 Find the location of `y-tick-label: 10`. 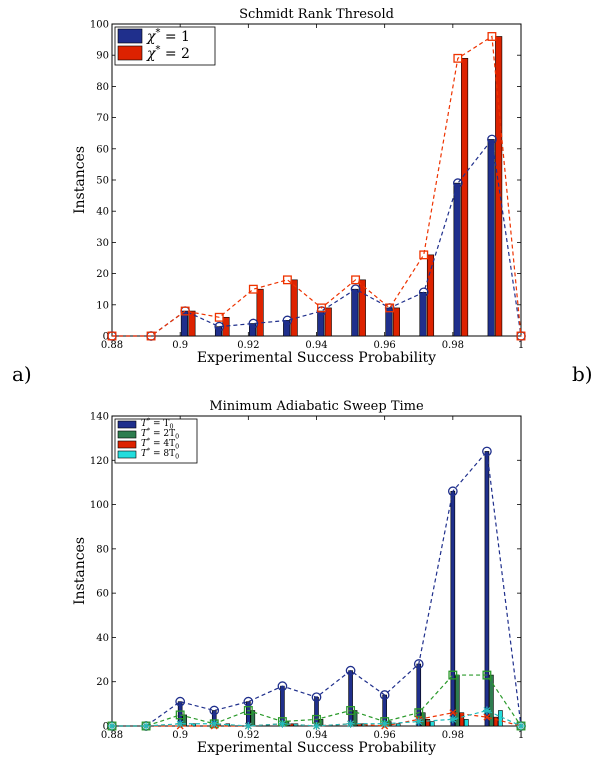

y-tick-label: 10 is located at coordinates (102, 305).